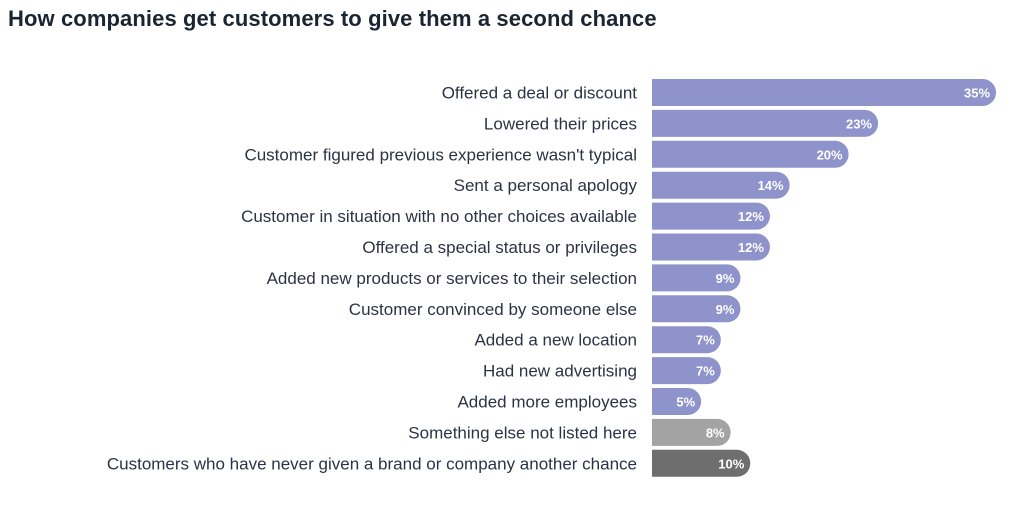 This screenshot has width=1024, height=507. I want to click on category-label: Something else not listed here, so click(522, 432).